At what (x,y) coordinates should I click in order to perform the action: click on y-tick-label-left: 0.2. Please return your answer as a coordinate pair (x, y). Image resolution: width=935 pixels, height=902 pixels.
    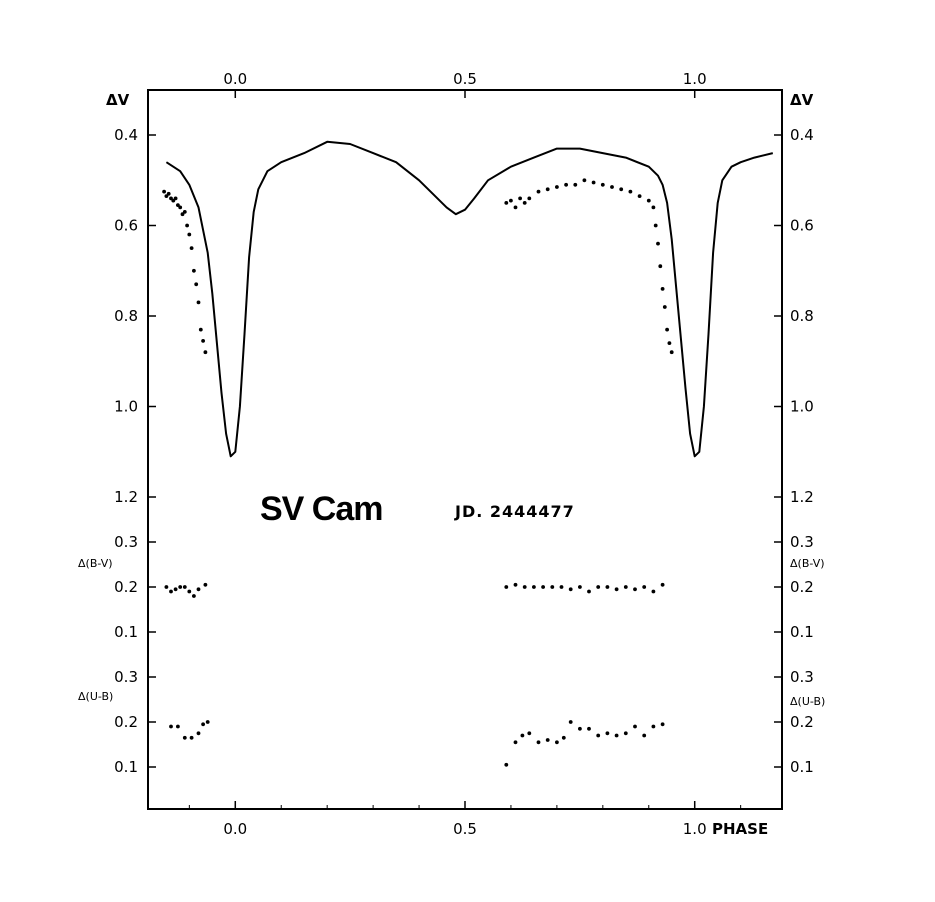
    Looking at the image, I should click on (126, 587).